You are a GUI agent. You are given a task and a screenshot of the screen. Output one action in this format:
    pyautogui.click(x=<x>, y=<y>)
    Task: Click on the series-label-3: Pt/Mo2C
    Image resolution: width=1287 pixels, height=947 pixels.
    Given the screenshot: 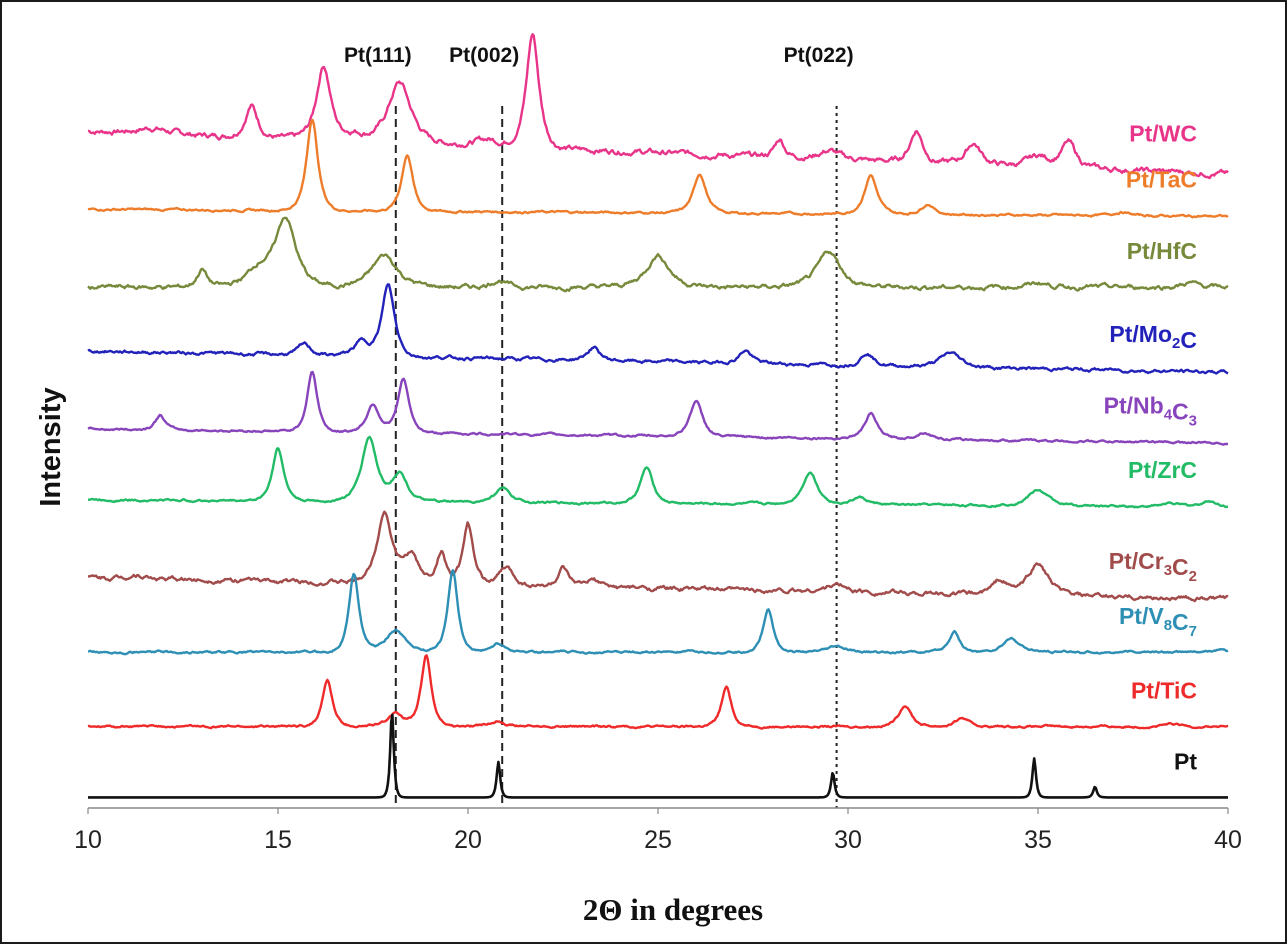 What is the action you would take?
    pyautogui.click(x=1153, y=337)
    